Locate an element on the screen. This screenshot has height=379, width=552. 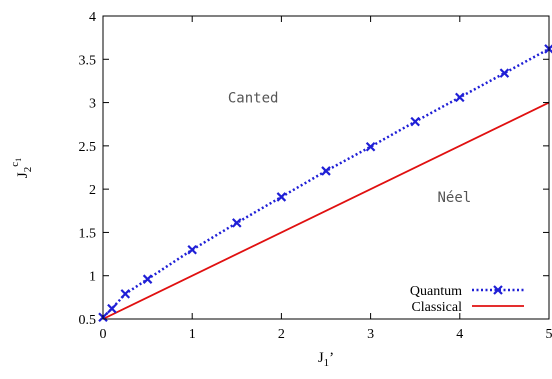
y-tick-label: 2 is located at coordinates (92, 190).